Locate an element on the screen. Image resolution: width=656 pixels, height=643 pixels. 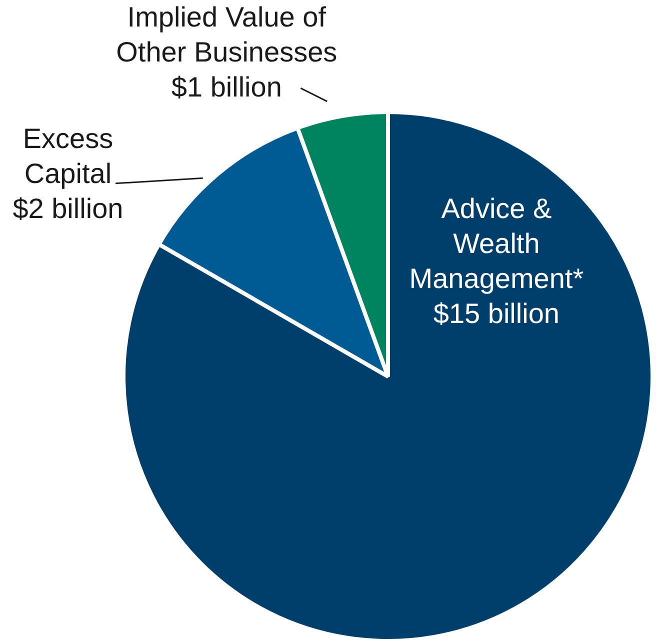
data-label: $1 billion is located at coordinates (226, 87).